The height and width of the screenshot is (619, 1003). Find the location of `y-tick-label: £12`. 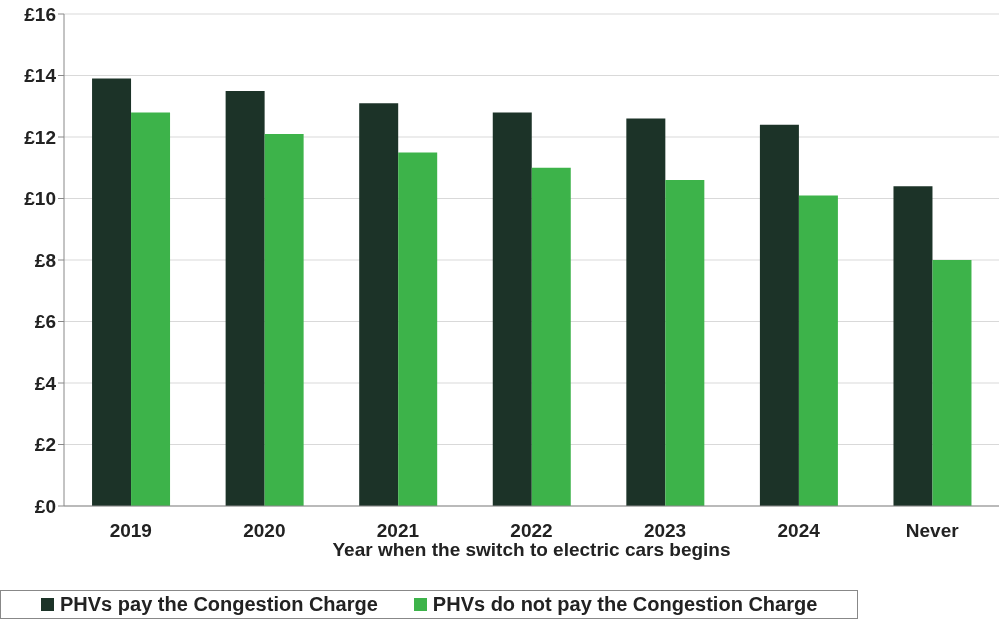

y-tick-label: £12 is located at coordinates (40, 137).